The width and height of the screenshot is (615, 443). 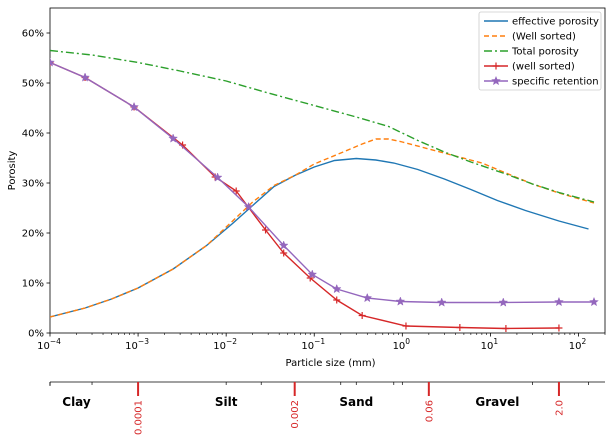 I want to click on legend-plus-marker, so click(x=496, y=66).